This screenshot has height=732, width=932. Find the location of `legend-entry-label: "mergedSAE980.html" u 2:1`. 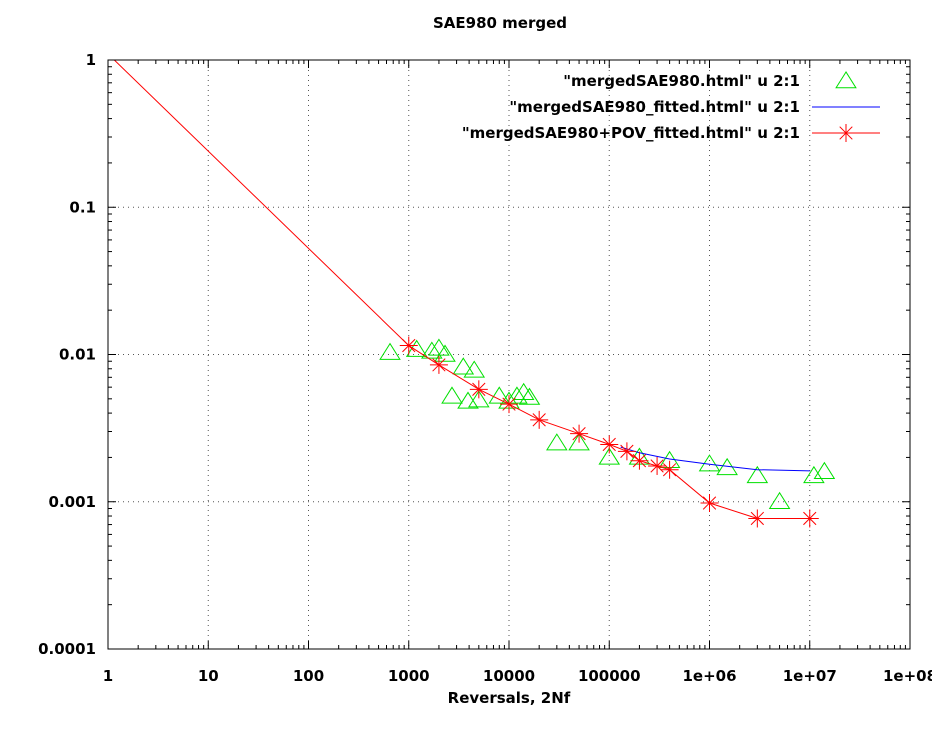

legend-entry-label: "mergedSAE980.html" u 2:1 is located at coordinates (681, 81).